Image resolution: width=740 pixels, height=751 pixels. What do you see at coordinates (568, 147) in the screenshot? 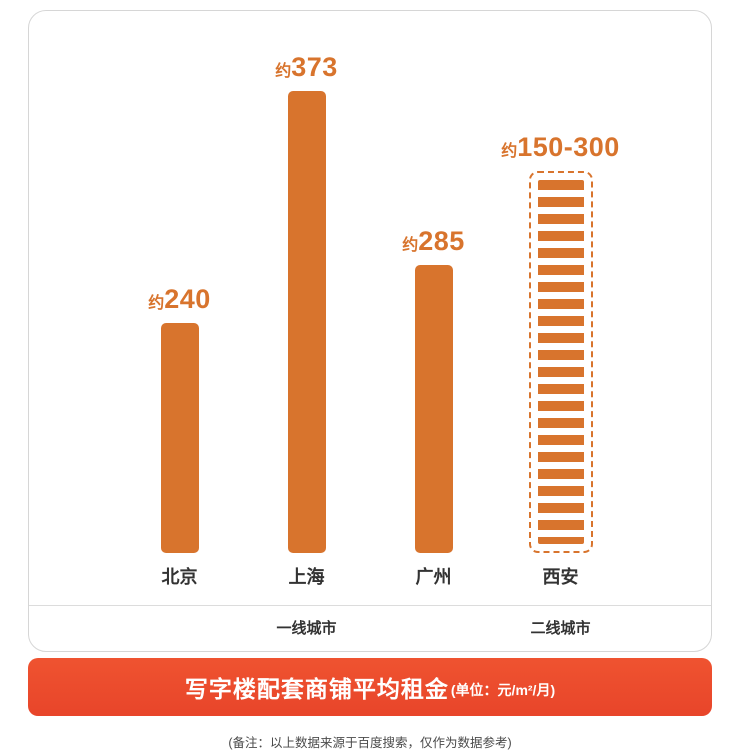
I see `value-number: 150-300` at bounding box center [568, 147].